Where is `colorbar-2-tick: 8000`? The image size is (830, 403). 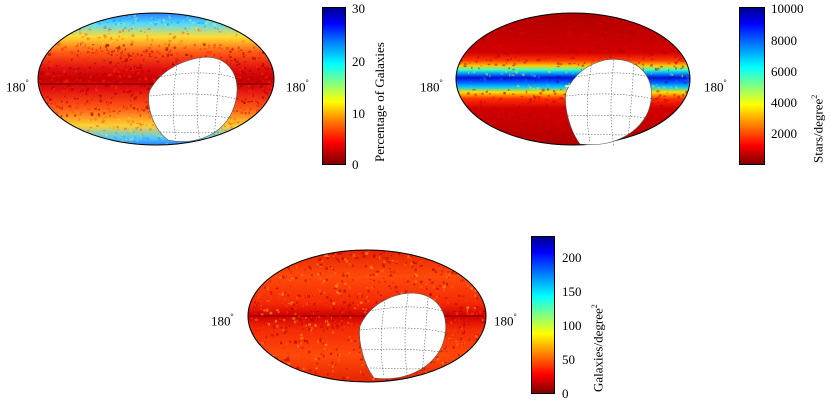
colorbar-2-tick: 8000 is located at coordinates (784, 40).